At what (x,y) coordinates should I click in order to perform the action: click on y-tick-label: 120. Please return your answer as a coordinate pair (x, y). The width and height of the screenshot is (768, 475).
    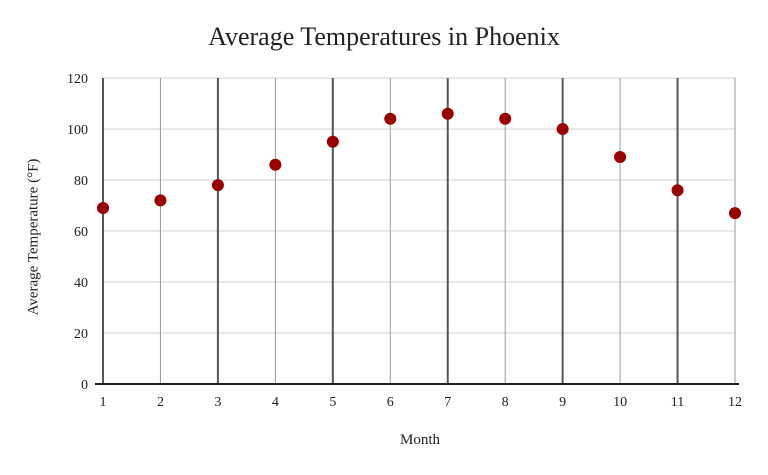
    Looking at the image, I should click on (77, 79).